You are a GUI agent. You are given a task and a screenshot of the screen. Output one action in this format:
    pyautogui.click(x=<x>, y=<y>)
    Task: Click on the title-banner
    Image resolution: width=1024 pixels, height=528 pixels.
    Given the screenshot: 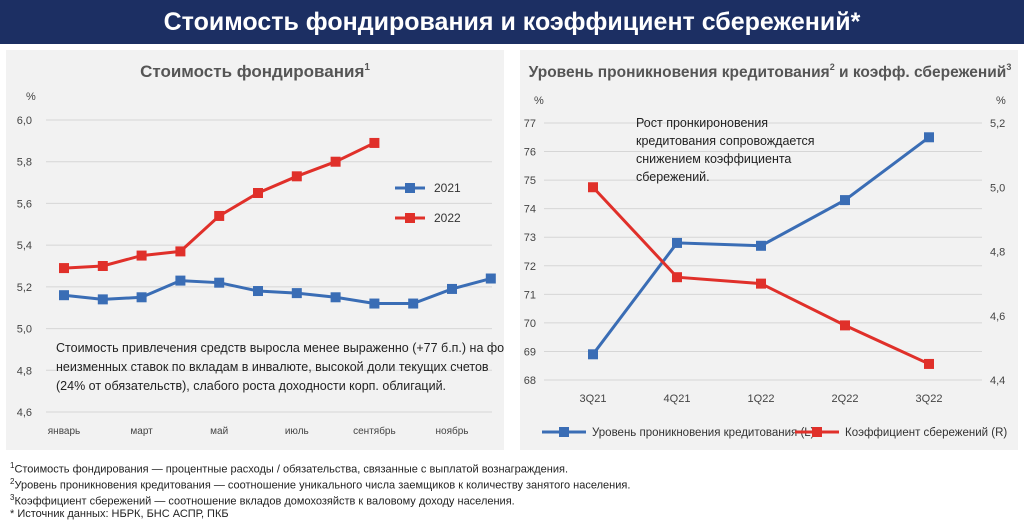 What is the action you would take?
    pyautogui.click(x=512, y=22)
    